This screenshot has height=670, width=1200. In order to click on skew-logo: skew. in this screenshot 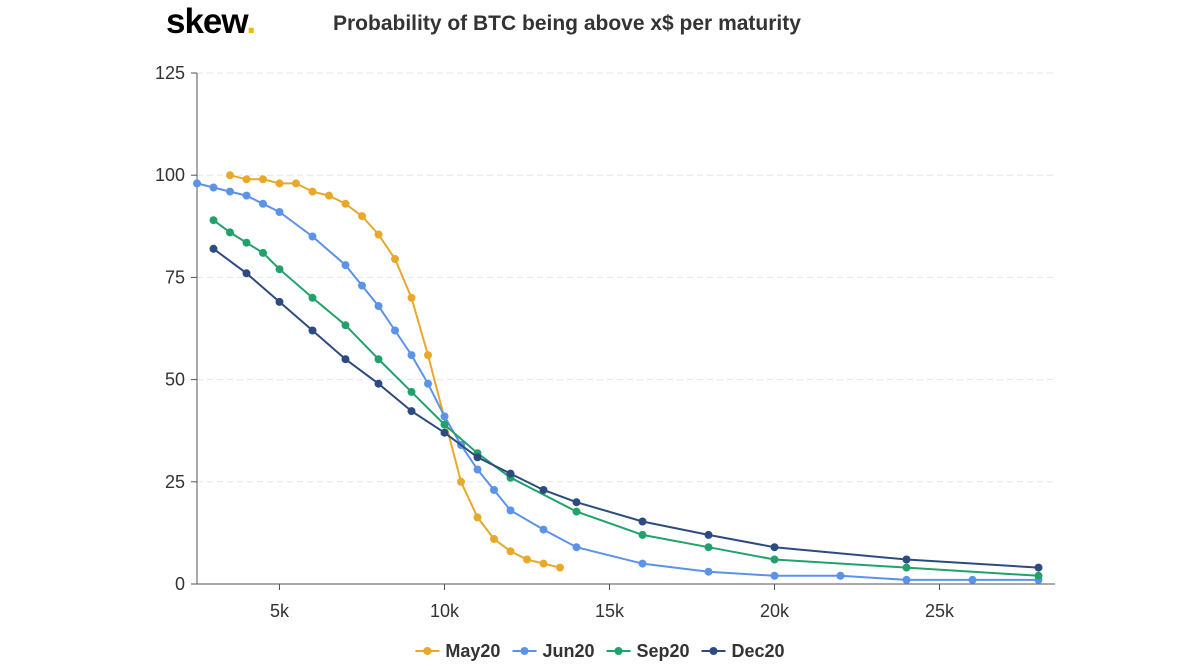, I will do `click(211, 22)`.